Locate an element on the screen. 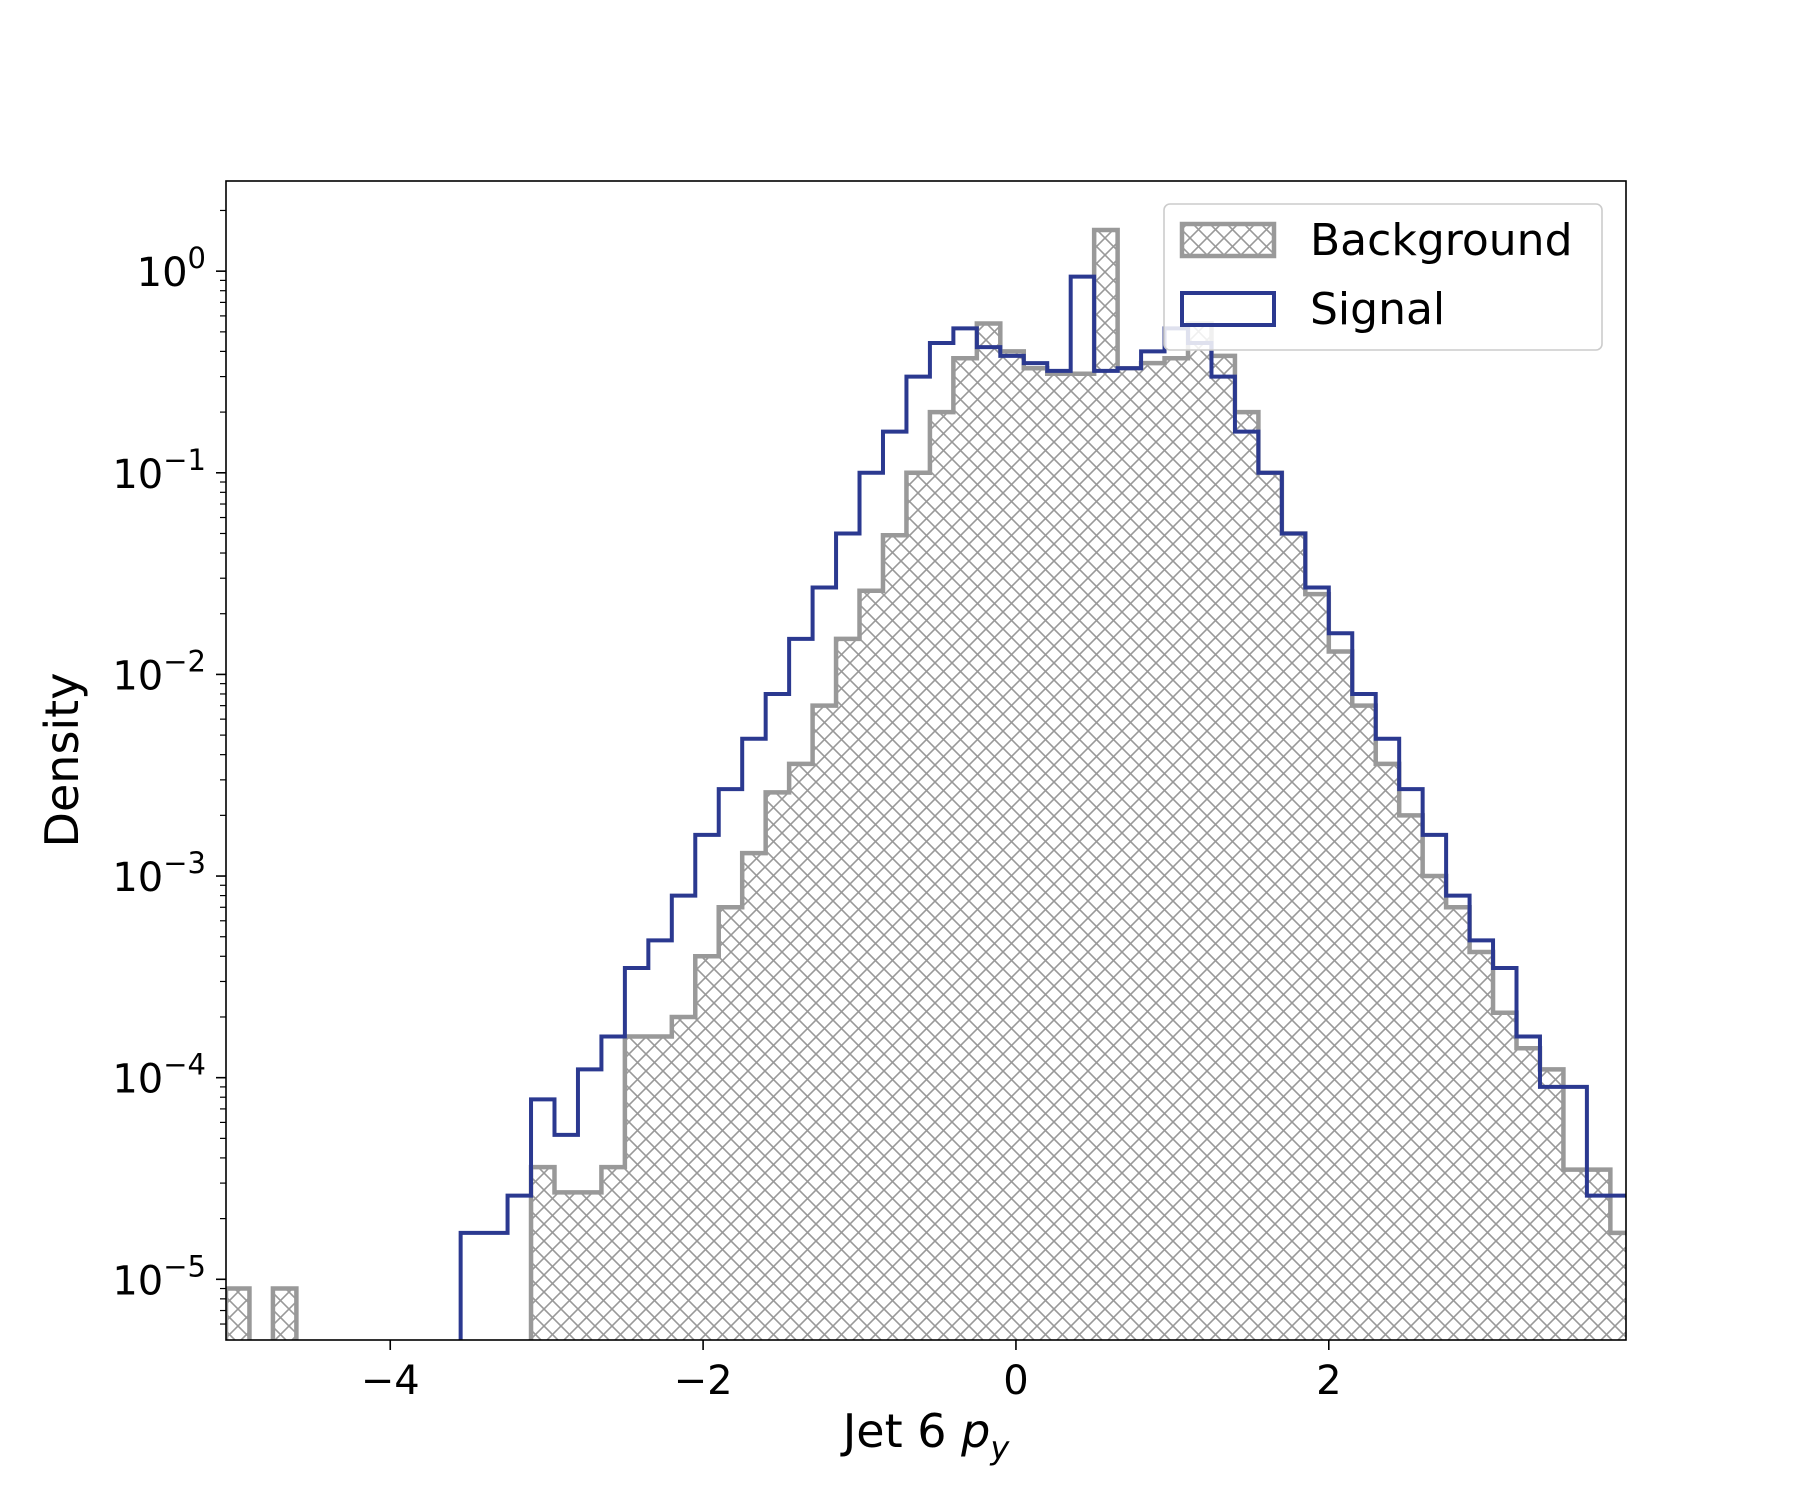 This screenshot has height=1500, width=1801. y-tick-label: 10⁰ is located at coordinates (171, 268).